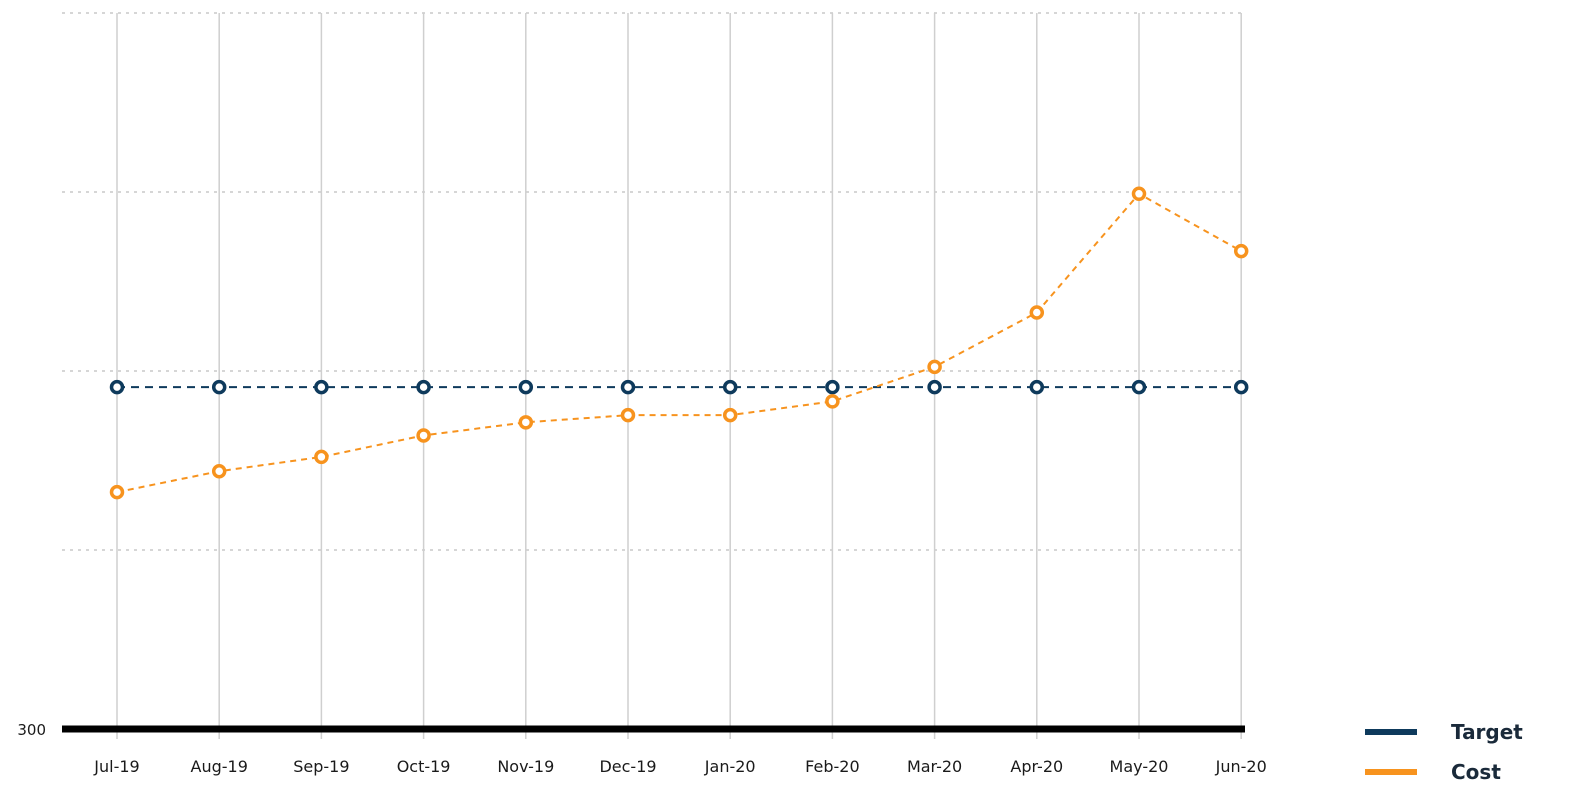  Describe the element at coordinates (219, 766) in the screenshot. I see `x-tick-label-1: Aug-19` at that location.